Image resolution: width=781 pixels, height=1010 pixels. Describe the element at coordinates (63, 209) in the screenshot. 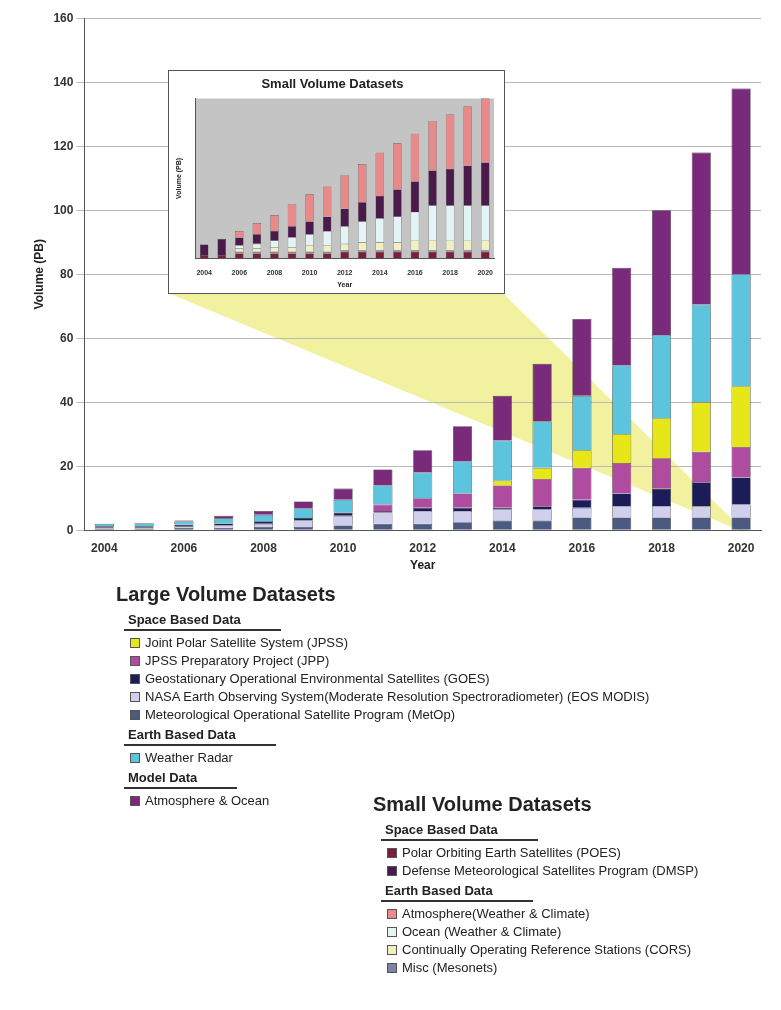

I see `y-tick-label: 100` at that location.